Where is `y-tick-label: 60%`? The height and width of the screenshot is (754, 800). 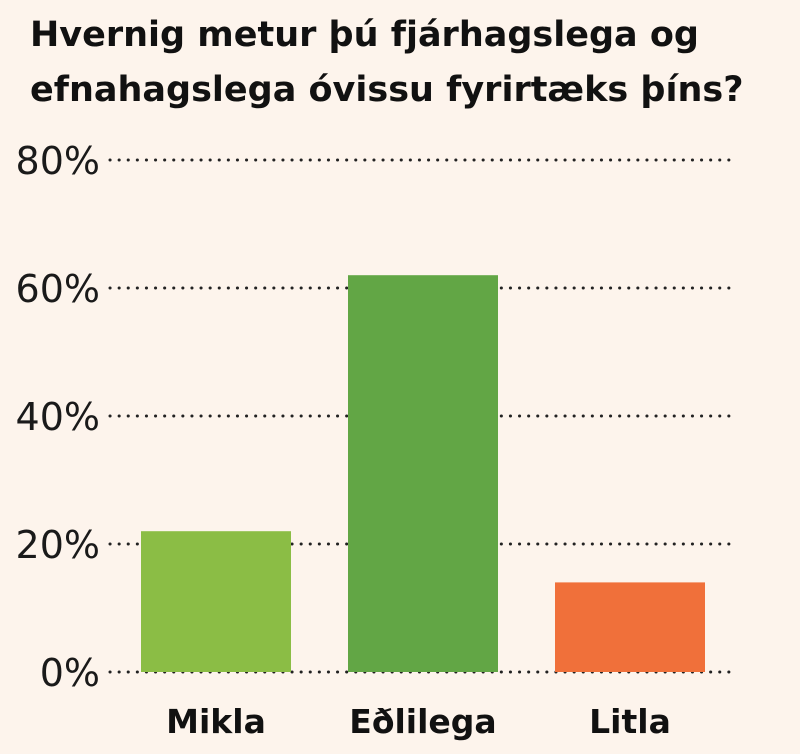 y-tick-label: 60% is located at coordinates (58, 289).